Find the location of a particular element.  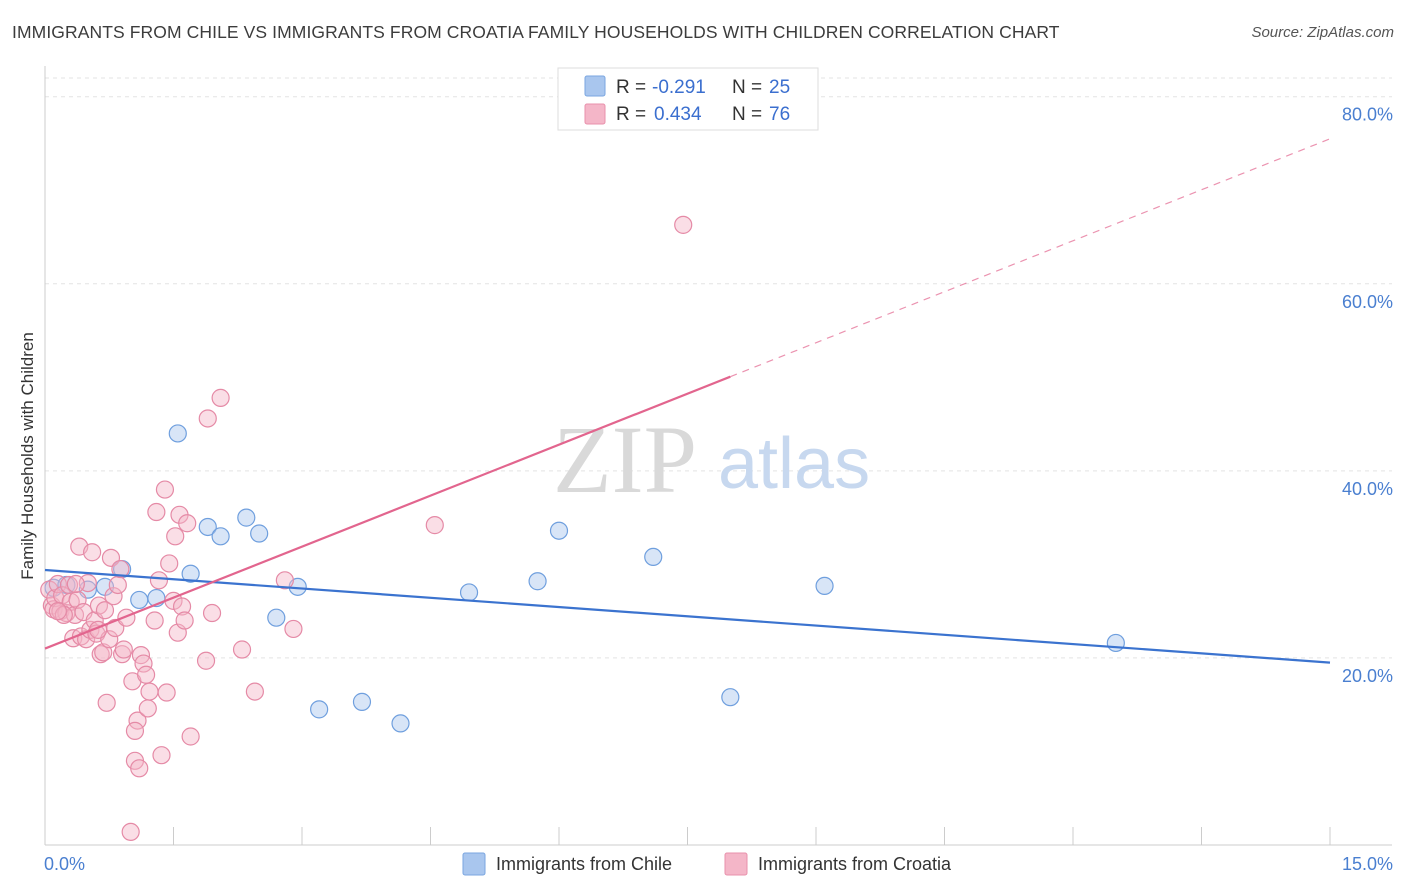

bottom-legend-label-chile: Immigrants from Chile is located at coordinates (584, 864).